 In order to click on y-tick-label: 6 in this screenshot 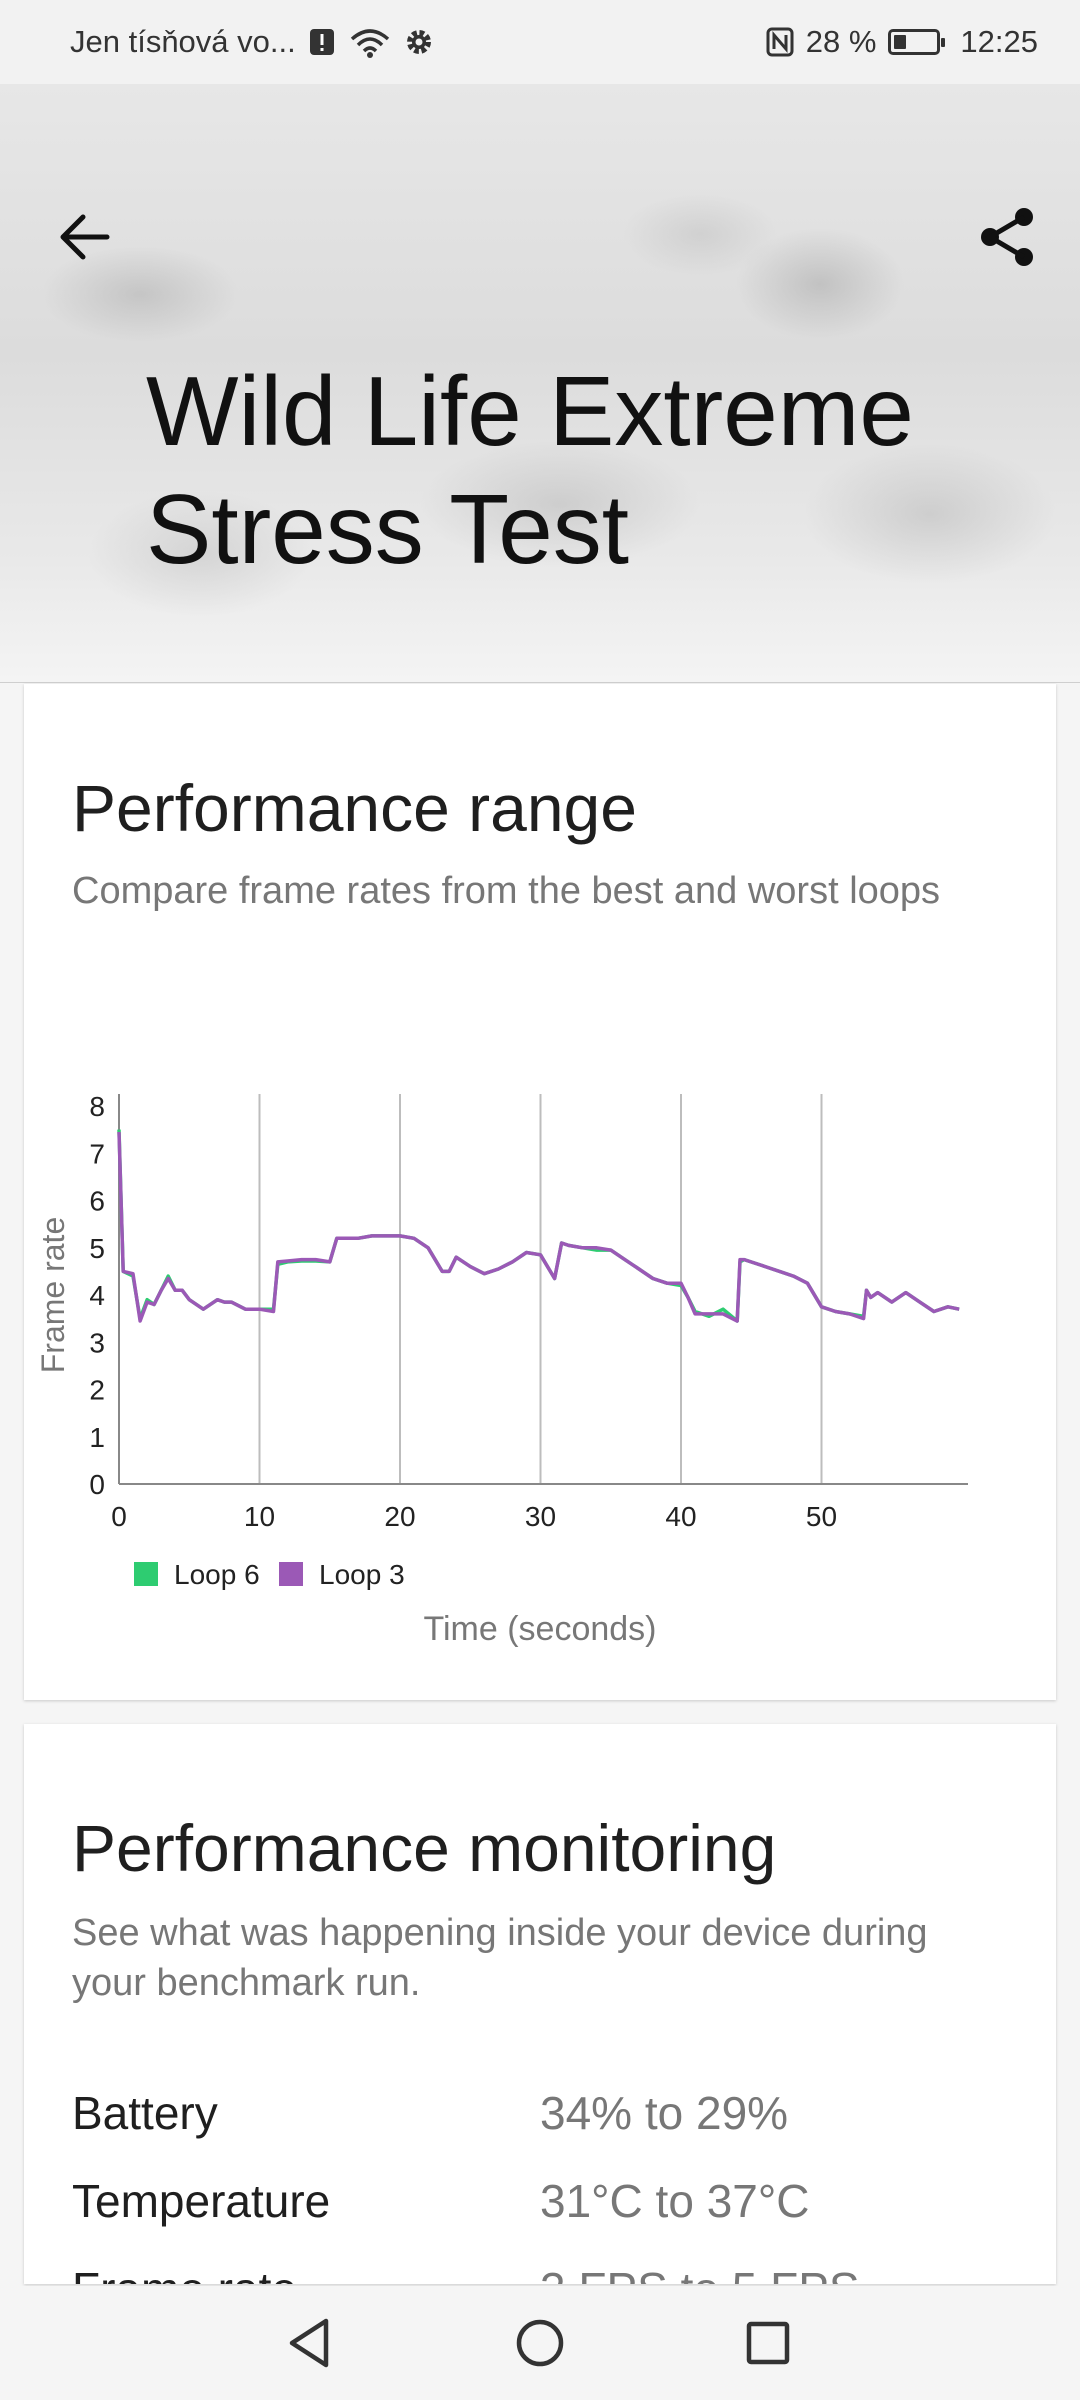, I will do `click(97, 1201)`.